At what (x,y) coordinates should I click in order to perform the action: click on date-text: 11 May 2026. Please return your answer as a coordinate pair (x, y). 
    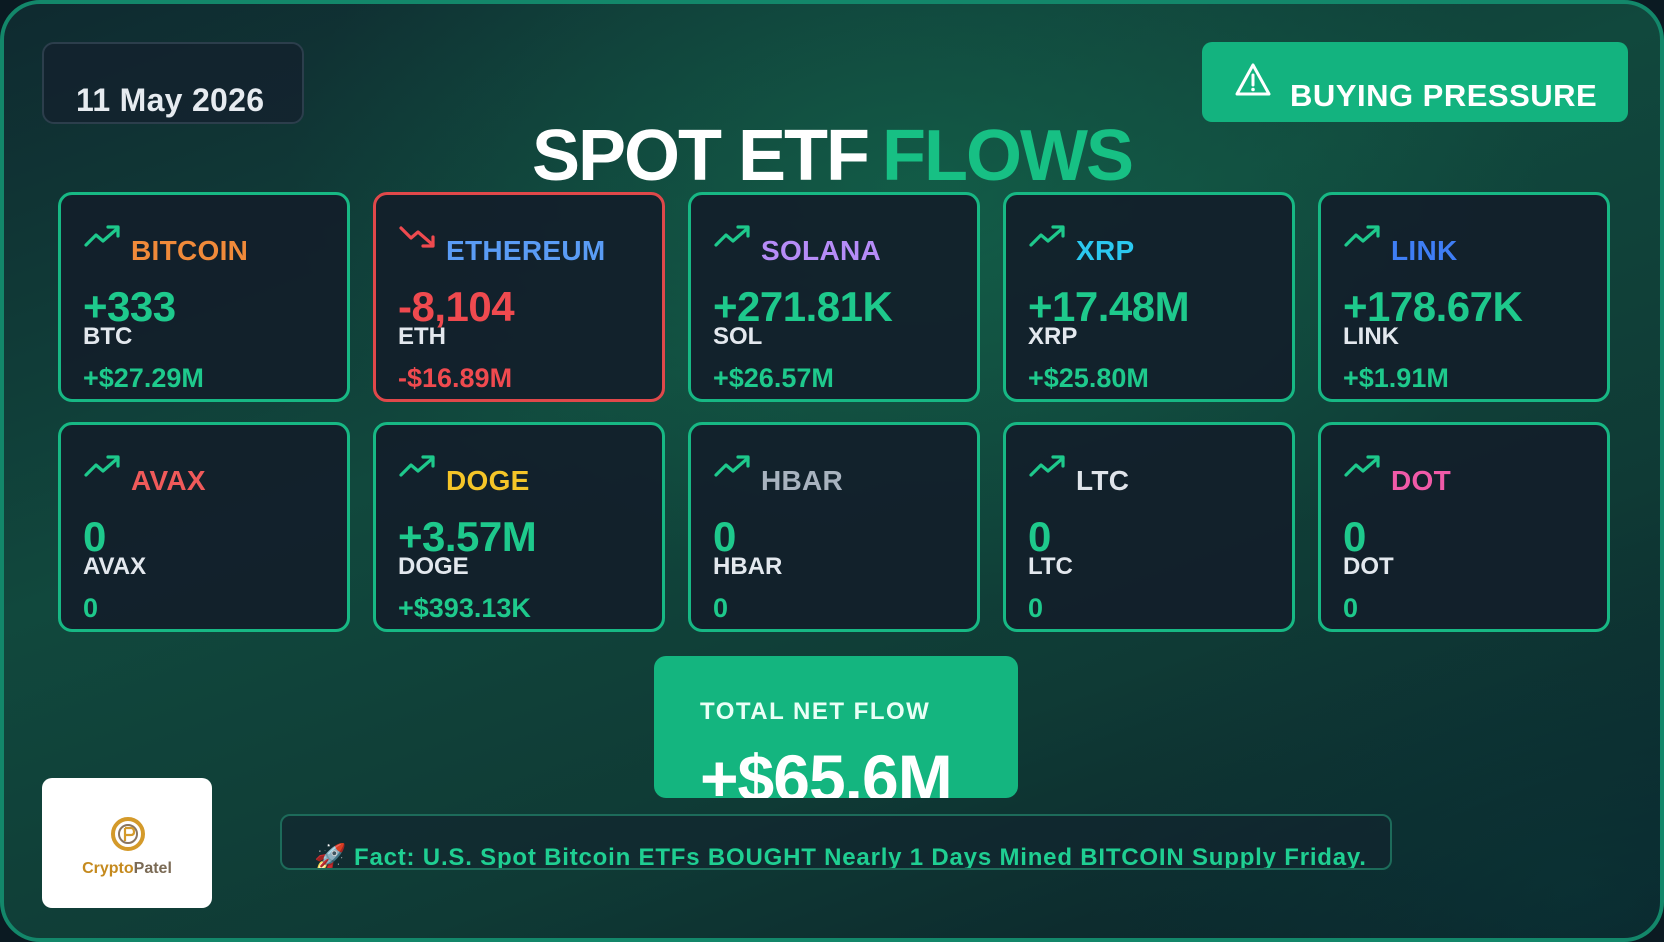
    Looking at the image, I should click on (170, 100).